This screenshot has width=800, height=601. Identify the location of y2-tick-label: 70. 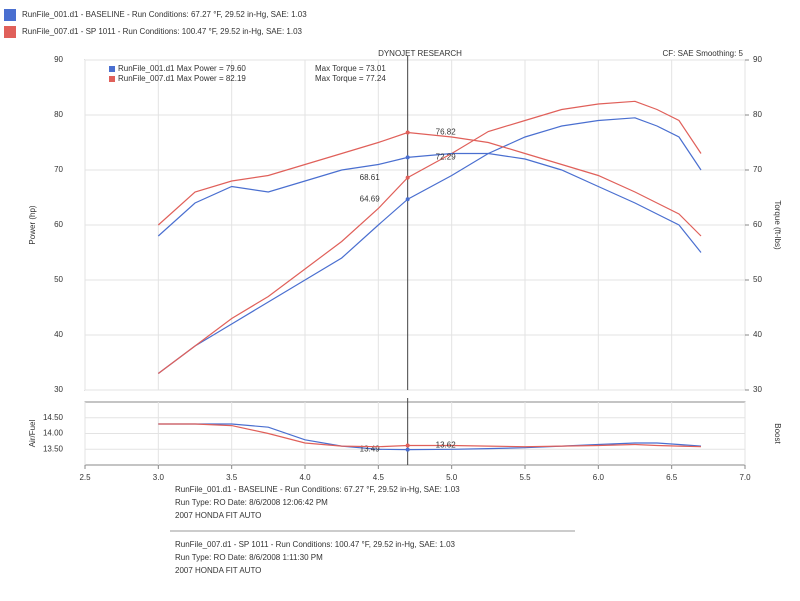
(757, 169).